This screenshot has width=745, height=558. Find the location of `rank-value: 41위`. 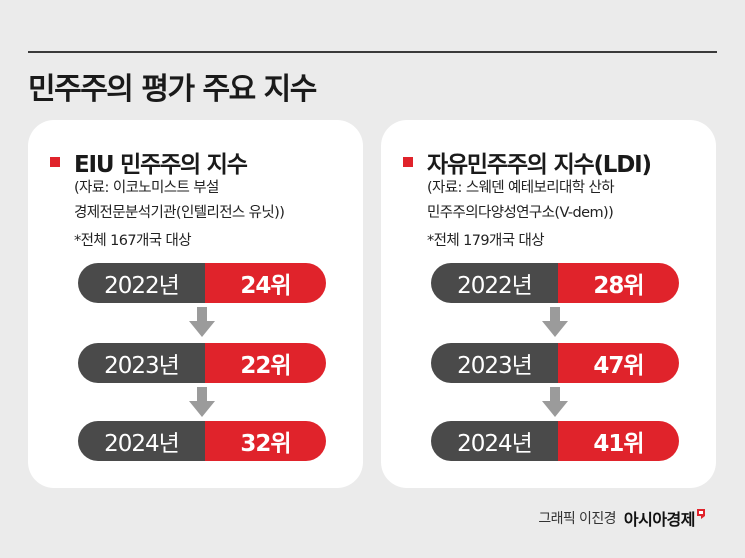

rank-value: 41위 is located at coordinates (618, 441).